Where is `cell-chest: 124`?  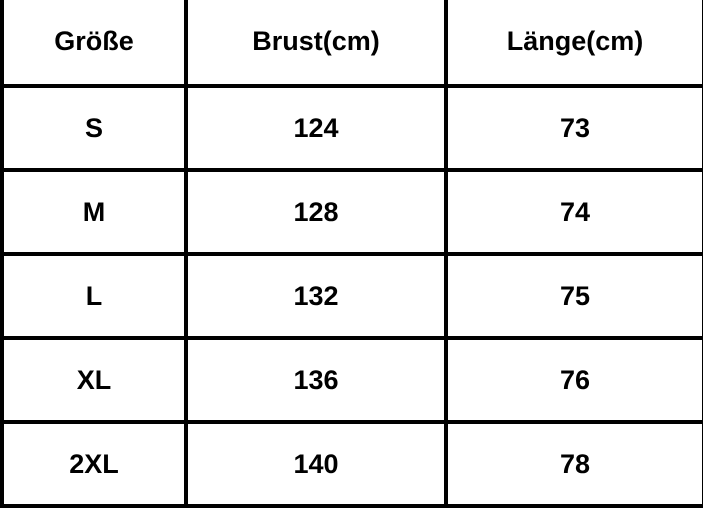
cell-chest: 124 is located at coordinates (316, 128).